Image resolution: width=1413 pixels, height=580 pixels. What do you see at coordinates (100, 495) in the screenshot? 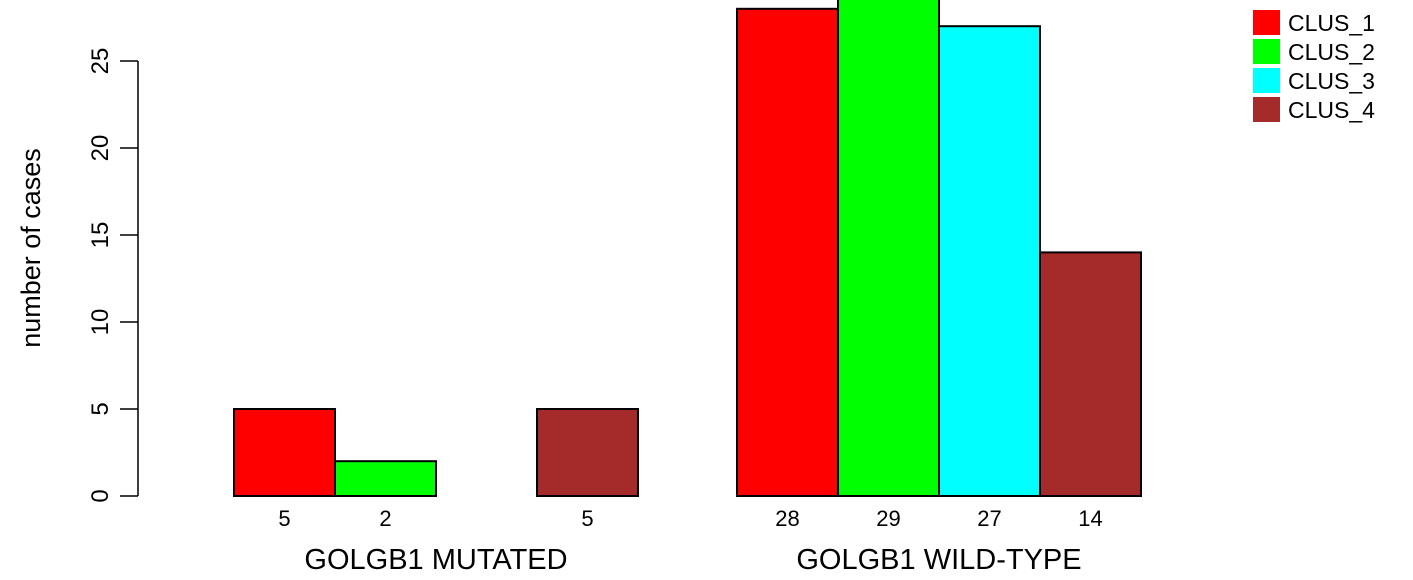
I see `y-tick-label-0: 0` at bounding box center [100, 495].